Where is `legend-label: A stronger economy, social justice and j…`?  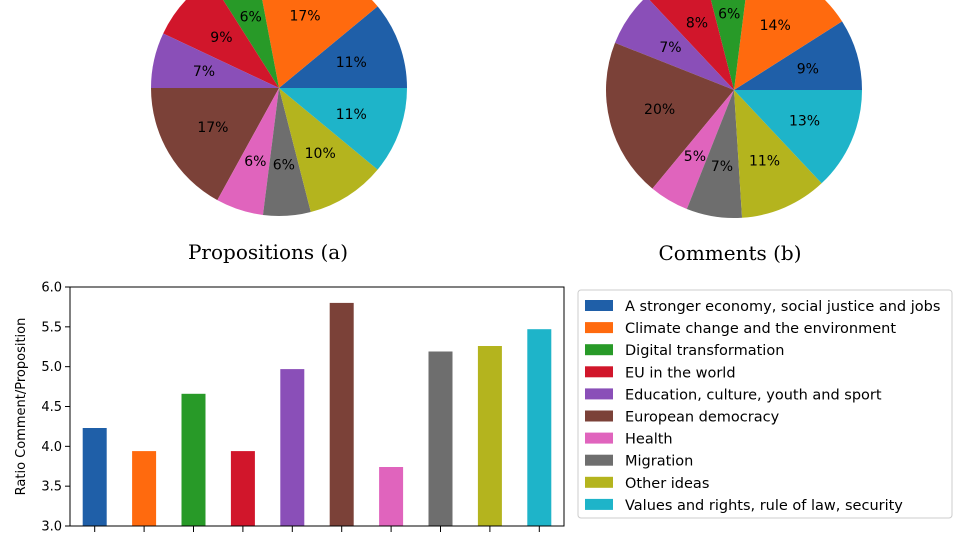
legend-label: A stronger economy, social justice and j… is located at coordinates (782, 307).